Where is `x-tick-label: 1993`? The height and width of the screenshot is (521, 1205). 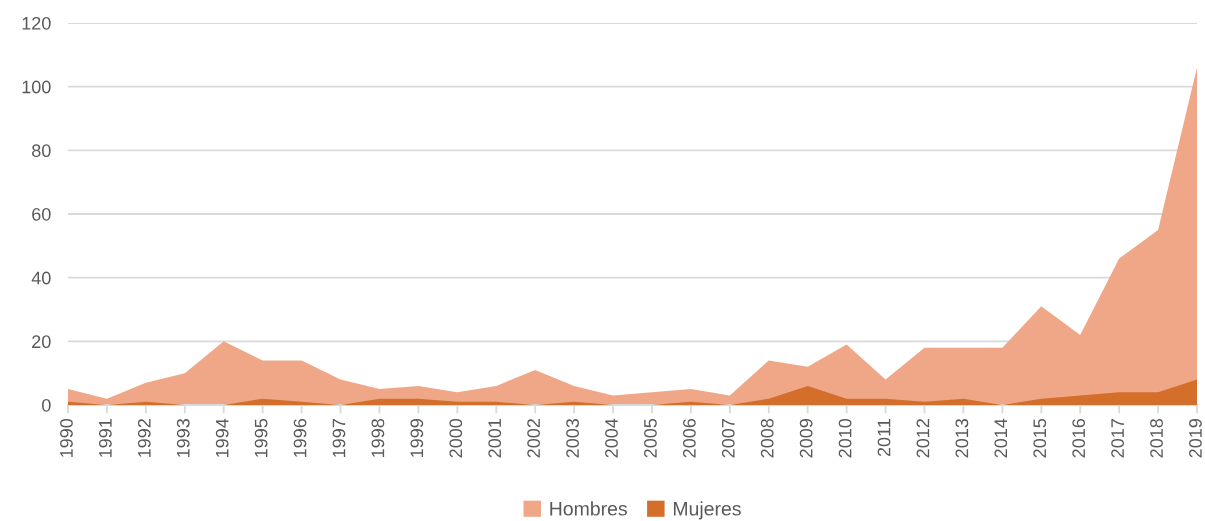
x-tick-label: 1993 is located at coordinates (183, 437).